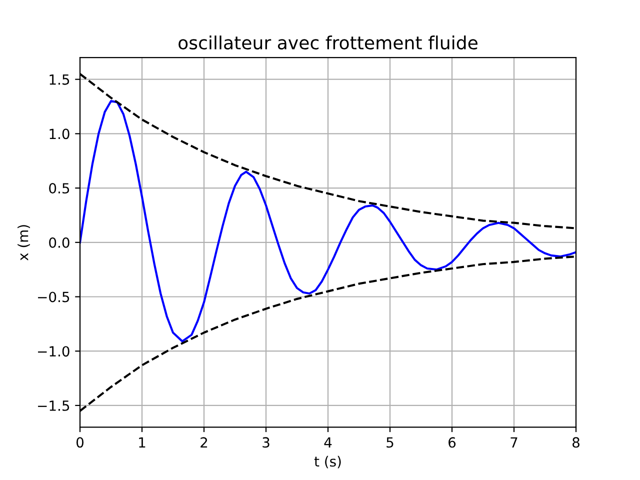  Describe the element at coordinates (514, 442) in the screenshot. I see `x-tick-label: 7` at that location.